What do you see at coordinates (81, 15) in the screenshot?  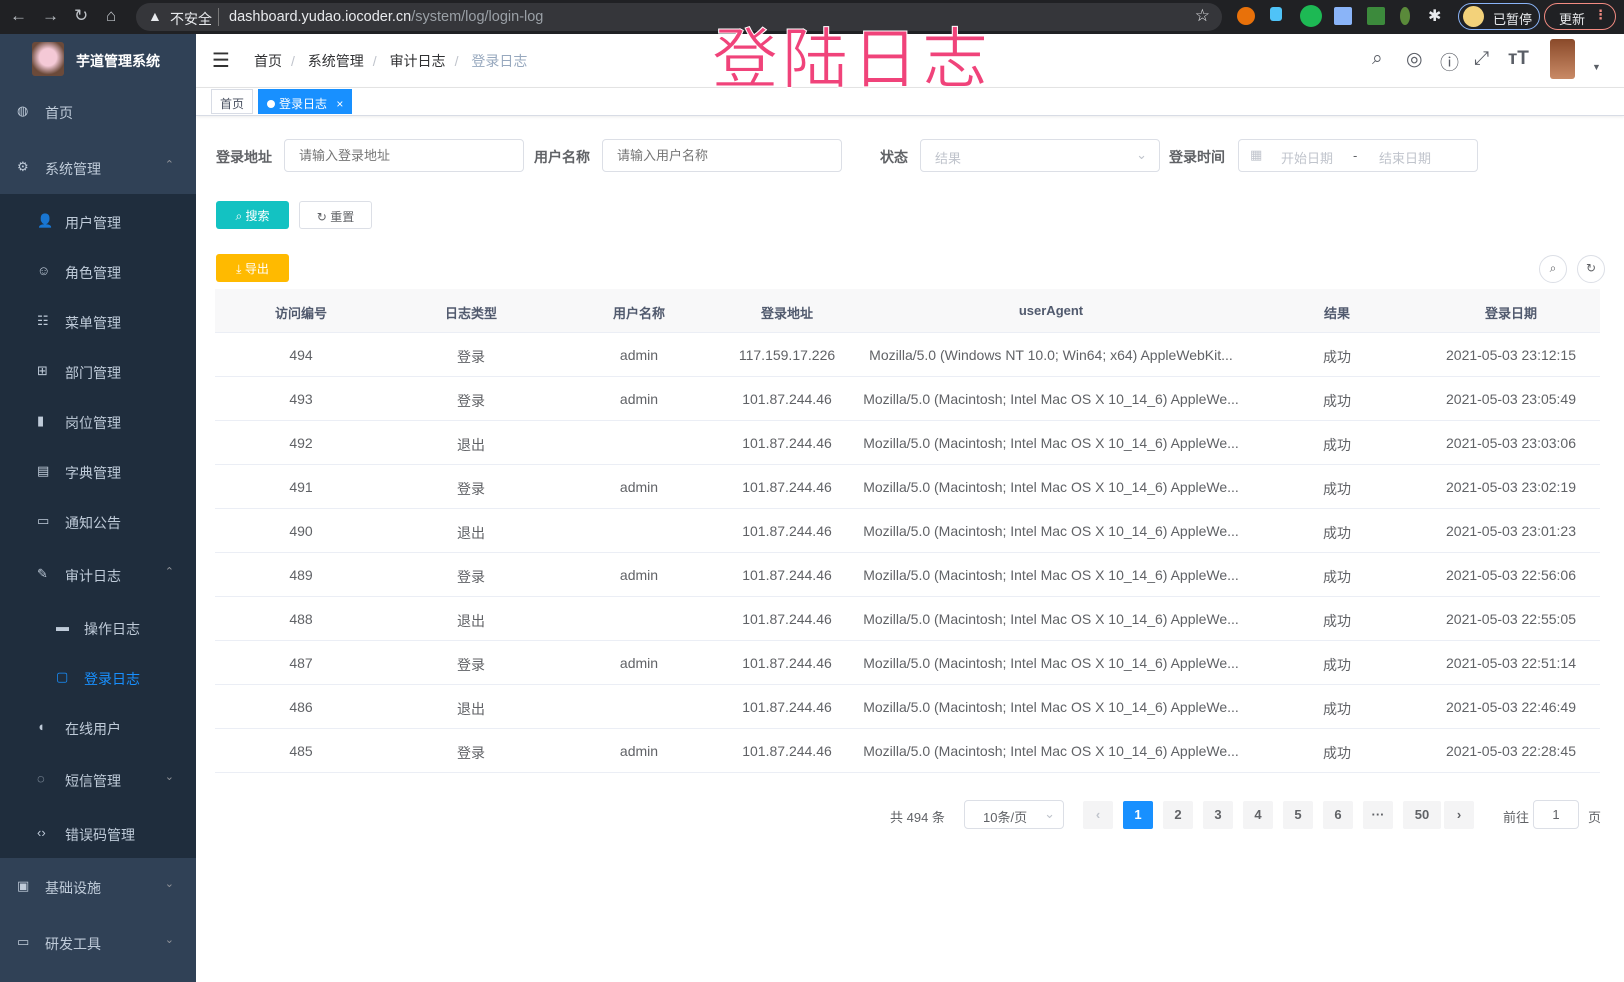 I see `reload-icon: ↻` at bounding box center [81, 15].